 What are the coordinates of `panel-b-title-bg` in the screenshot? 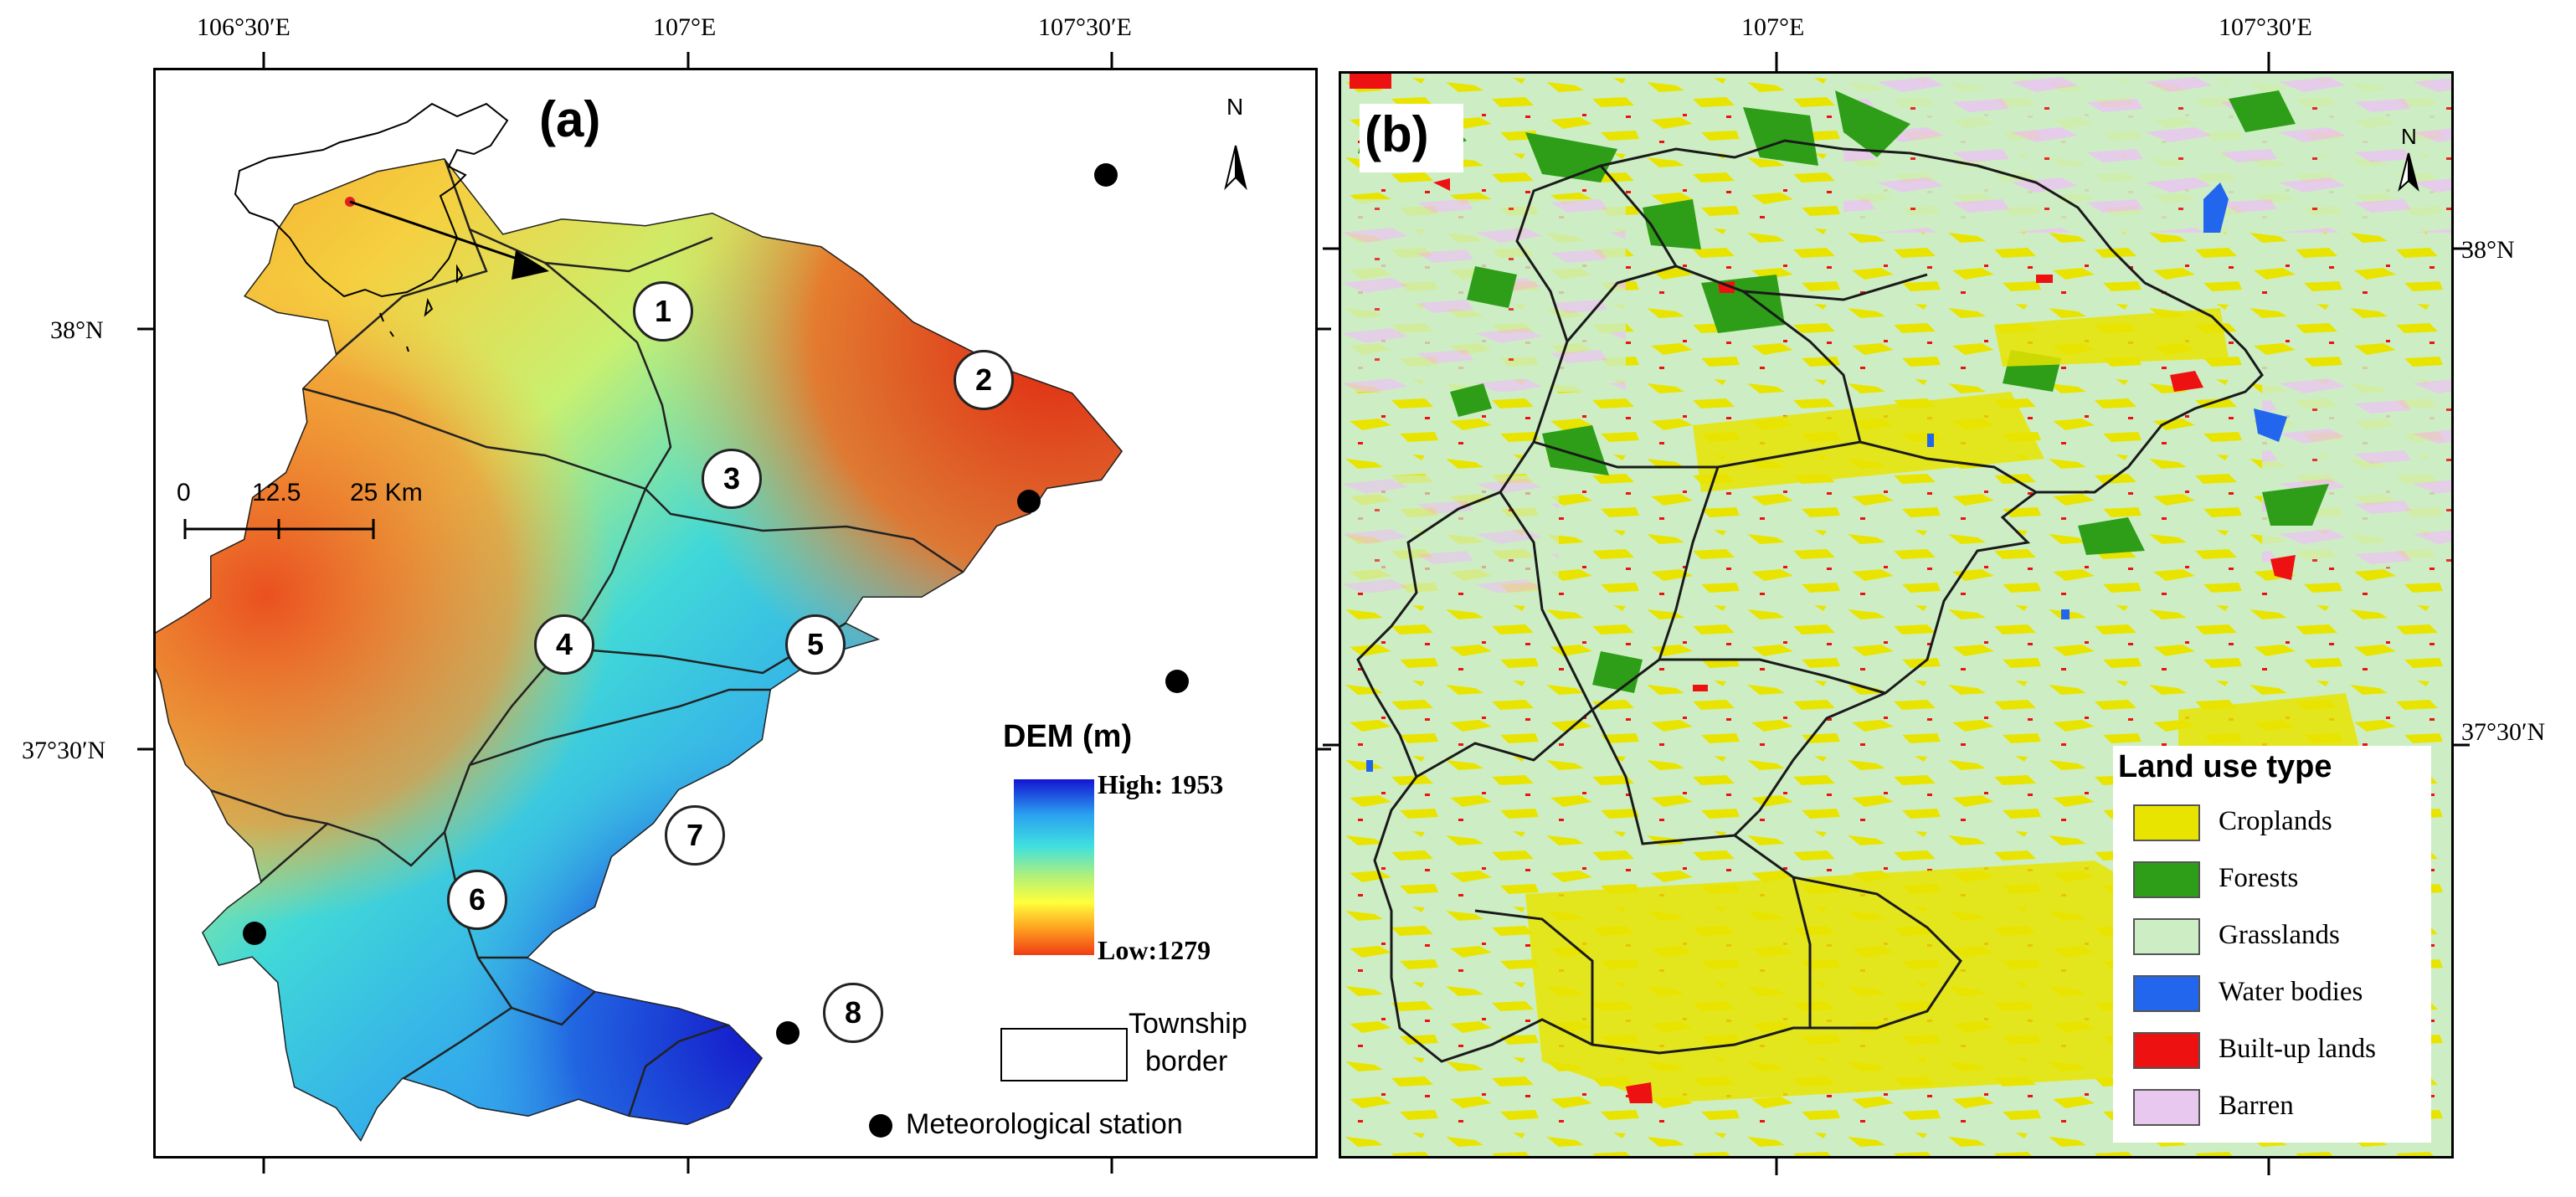 It's located at (1412, 138).